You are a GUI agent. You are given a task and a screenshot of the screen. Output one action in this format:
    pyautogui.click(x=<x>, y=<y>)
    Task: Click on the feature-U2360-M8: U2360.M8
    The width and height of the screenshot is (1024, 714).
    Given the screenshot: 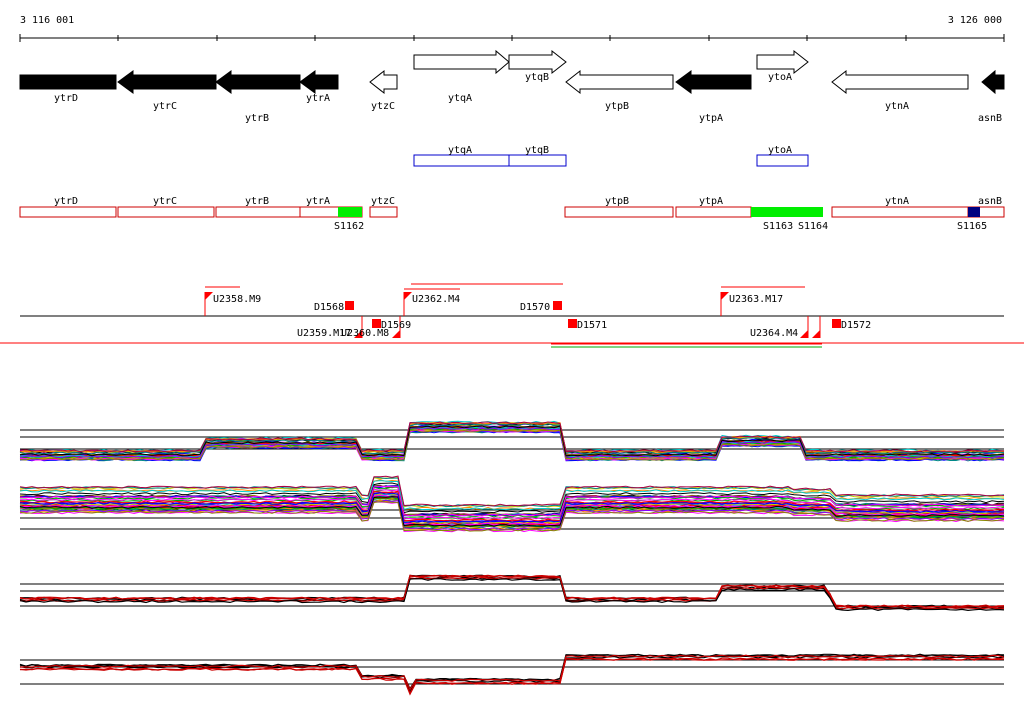 What is the action you would take?
    pyautogui.click(x=371, y=327)
    